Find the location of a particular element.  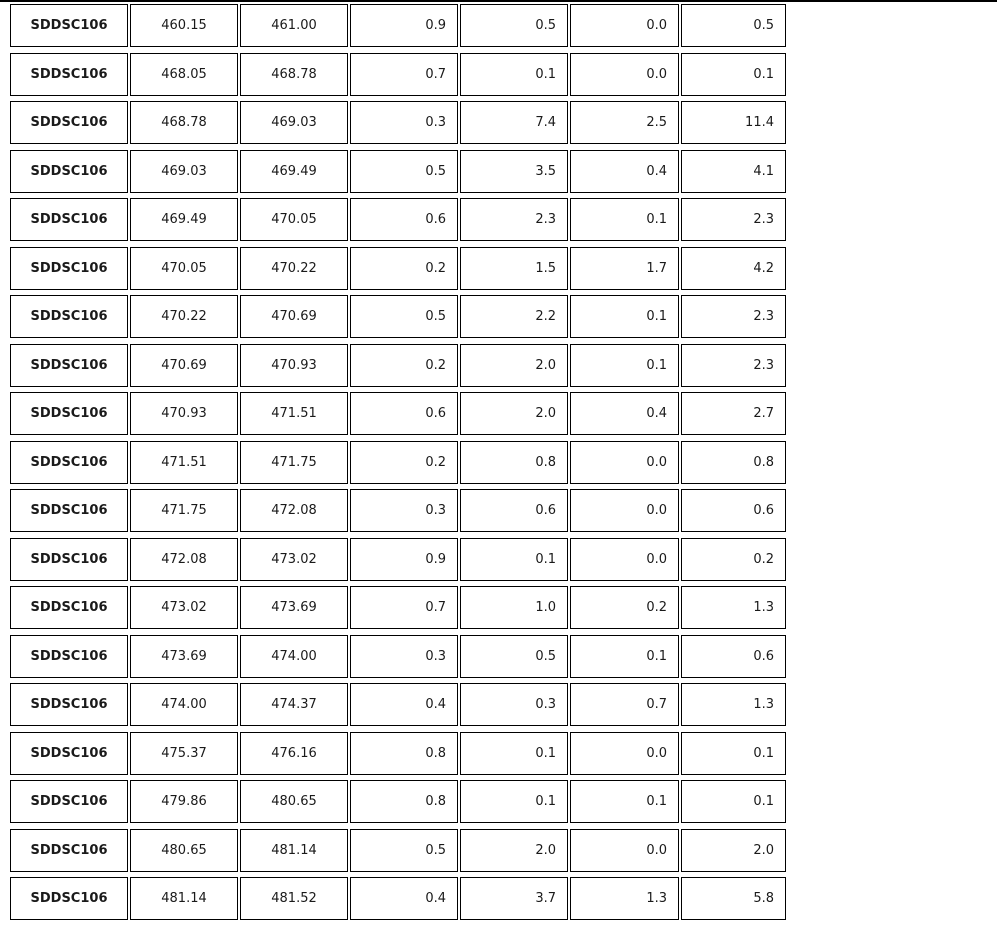

table-row: SDDSC106 470.22 470.69 0.5 2.2 0.1 2.3 is located at coordinates (398, 316).